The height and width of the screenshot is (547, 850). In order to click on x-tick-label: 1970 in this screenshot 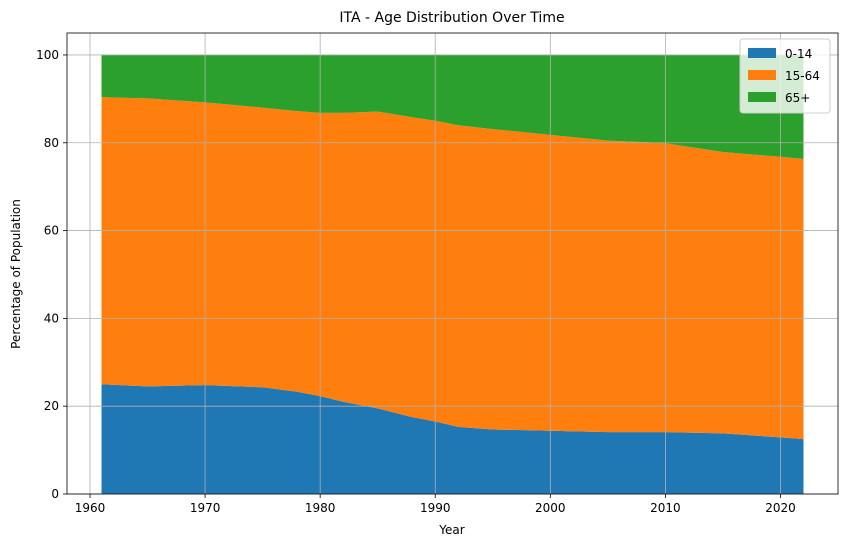, I will do `click(205, 508)`.